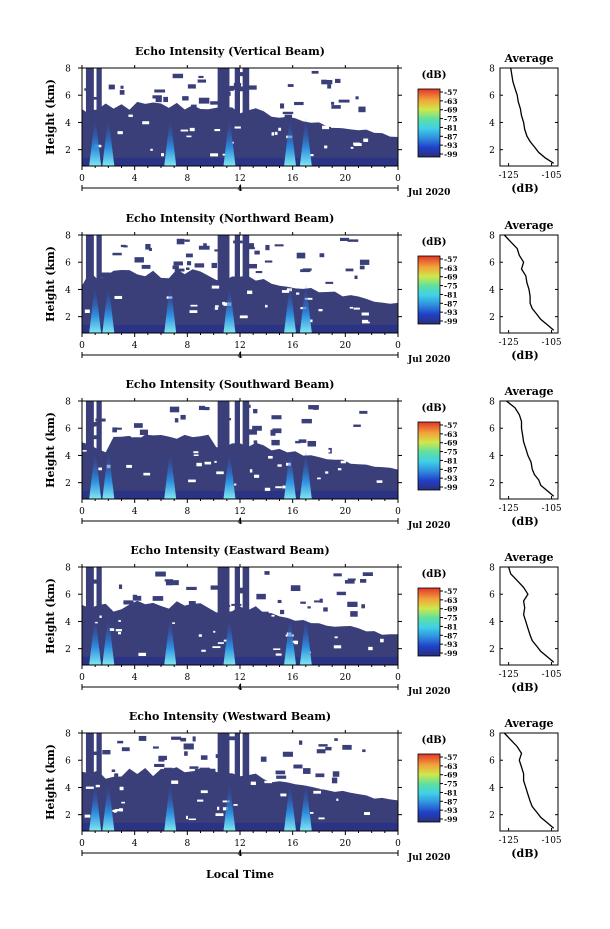 This screenshot has width=610, height=929. I want to click on x-tick-label: 12, so click(239, 512).